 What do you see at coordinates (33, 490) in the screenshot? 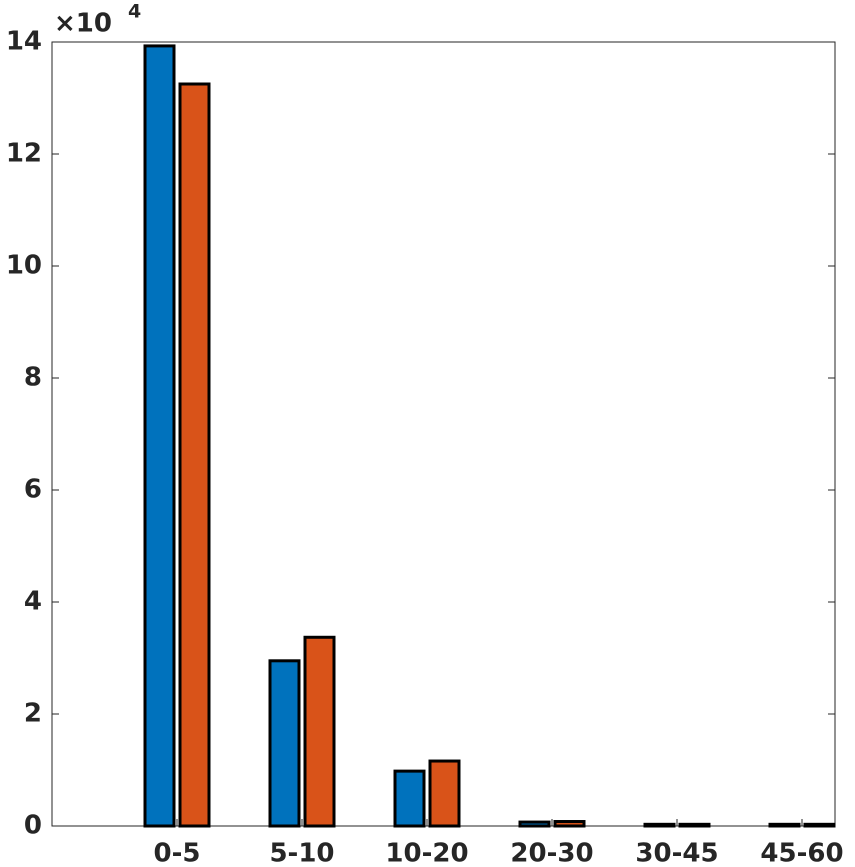
I see `y-tick-label: 6` at bounding box center [33, 490].